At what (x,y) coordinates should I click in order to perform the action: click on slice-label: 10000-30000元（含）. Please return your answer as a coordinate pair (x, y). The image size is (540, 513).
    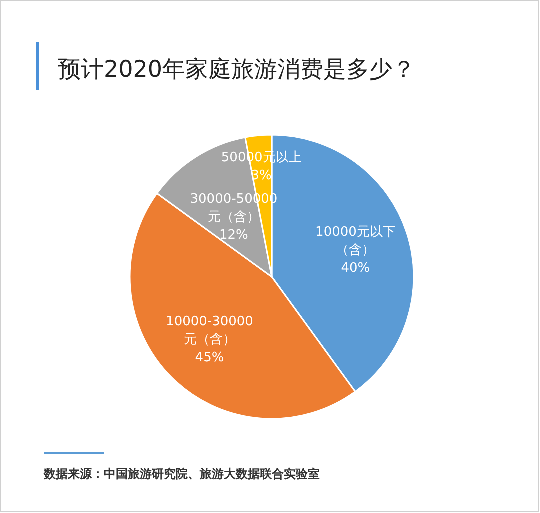
    Looking at the image, I should click on (210, 331).